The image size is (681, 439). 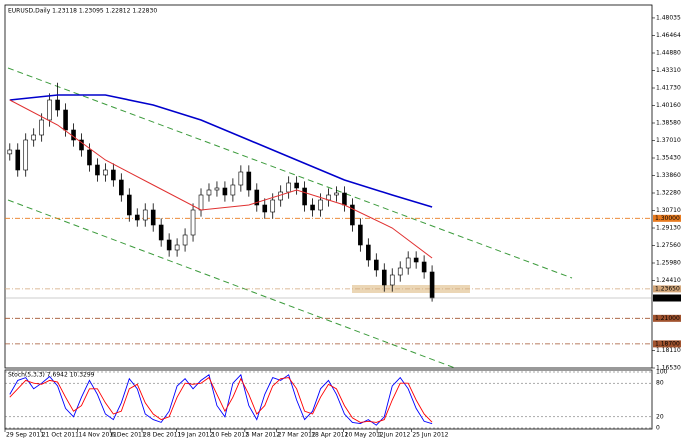 What do you see at coordinates (668, 228) in the screenshot?
I see `y-tick-label: 1.29130` at bounding box center [668, 228].